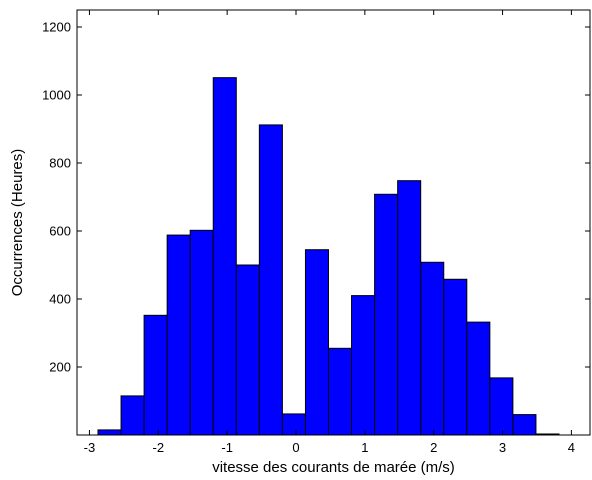 This screenshot has width=592, height=480. What do you see at coordinates (60, 231) in the screenshot?
I see `y-tick-label: 600` at bounding box center [60, 231].